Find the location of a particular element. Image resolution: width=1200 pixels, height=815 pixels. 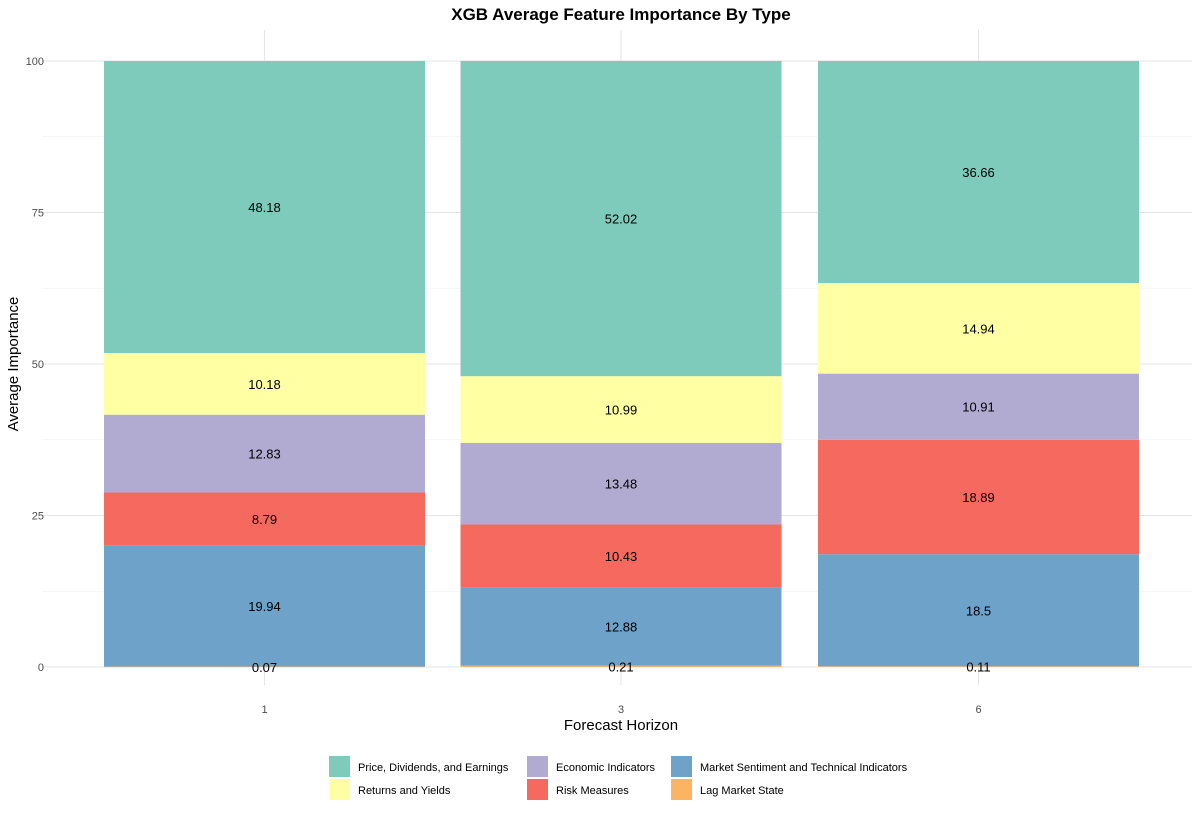

data-label: 10.18 is located at coordinates (264, 384).